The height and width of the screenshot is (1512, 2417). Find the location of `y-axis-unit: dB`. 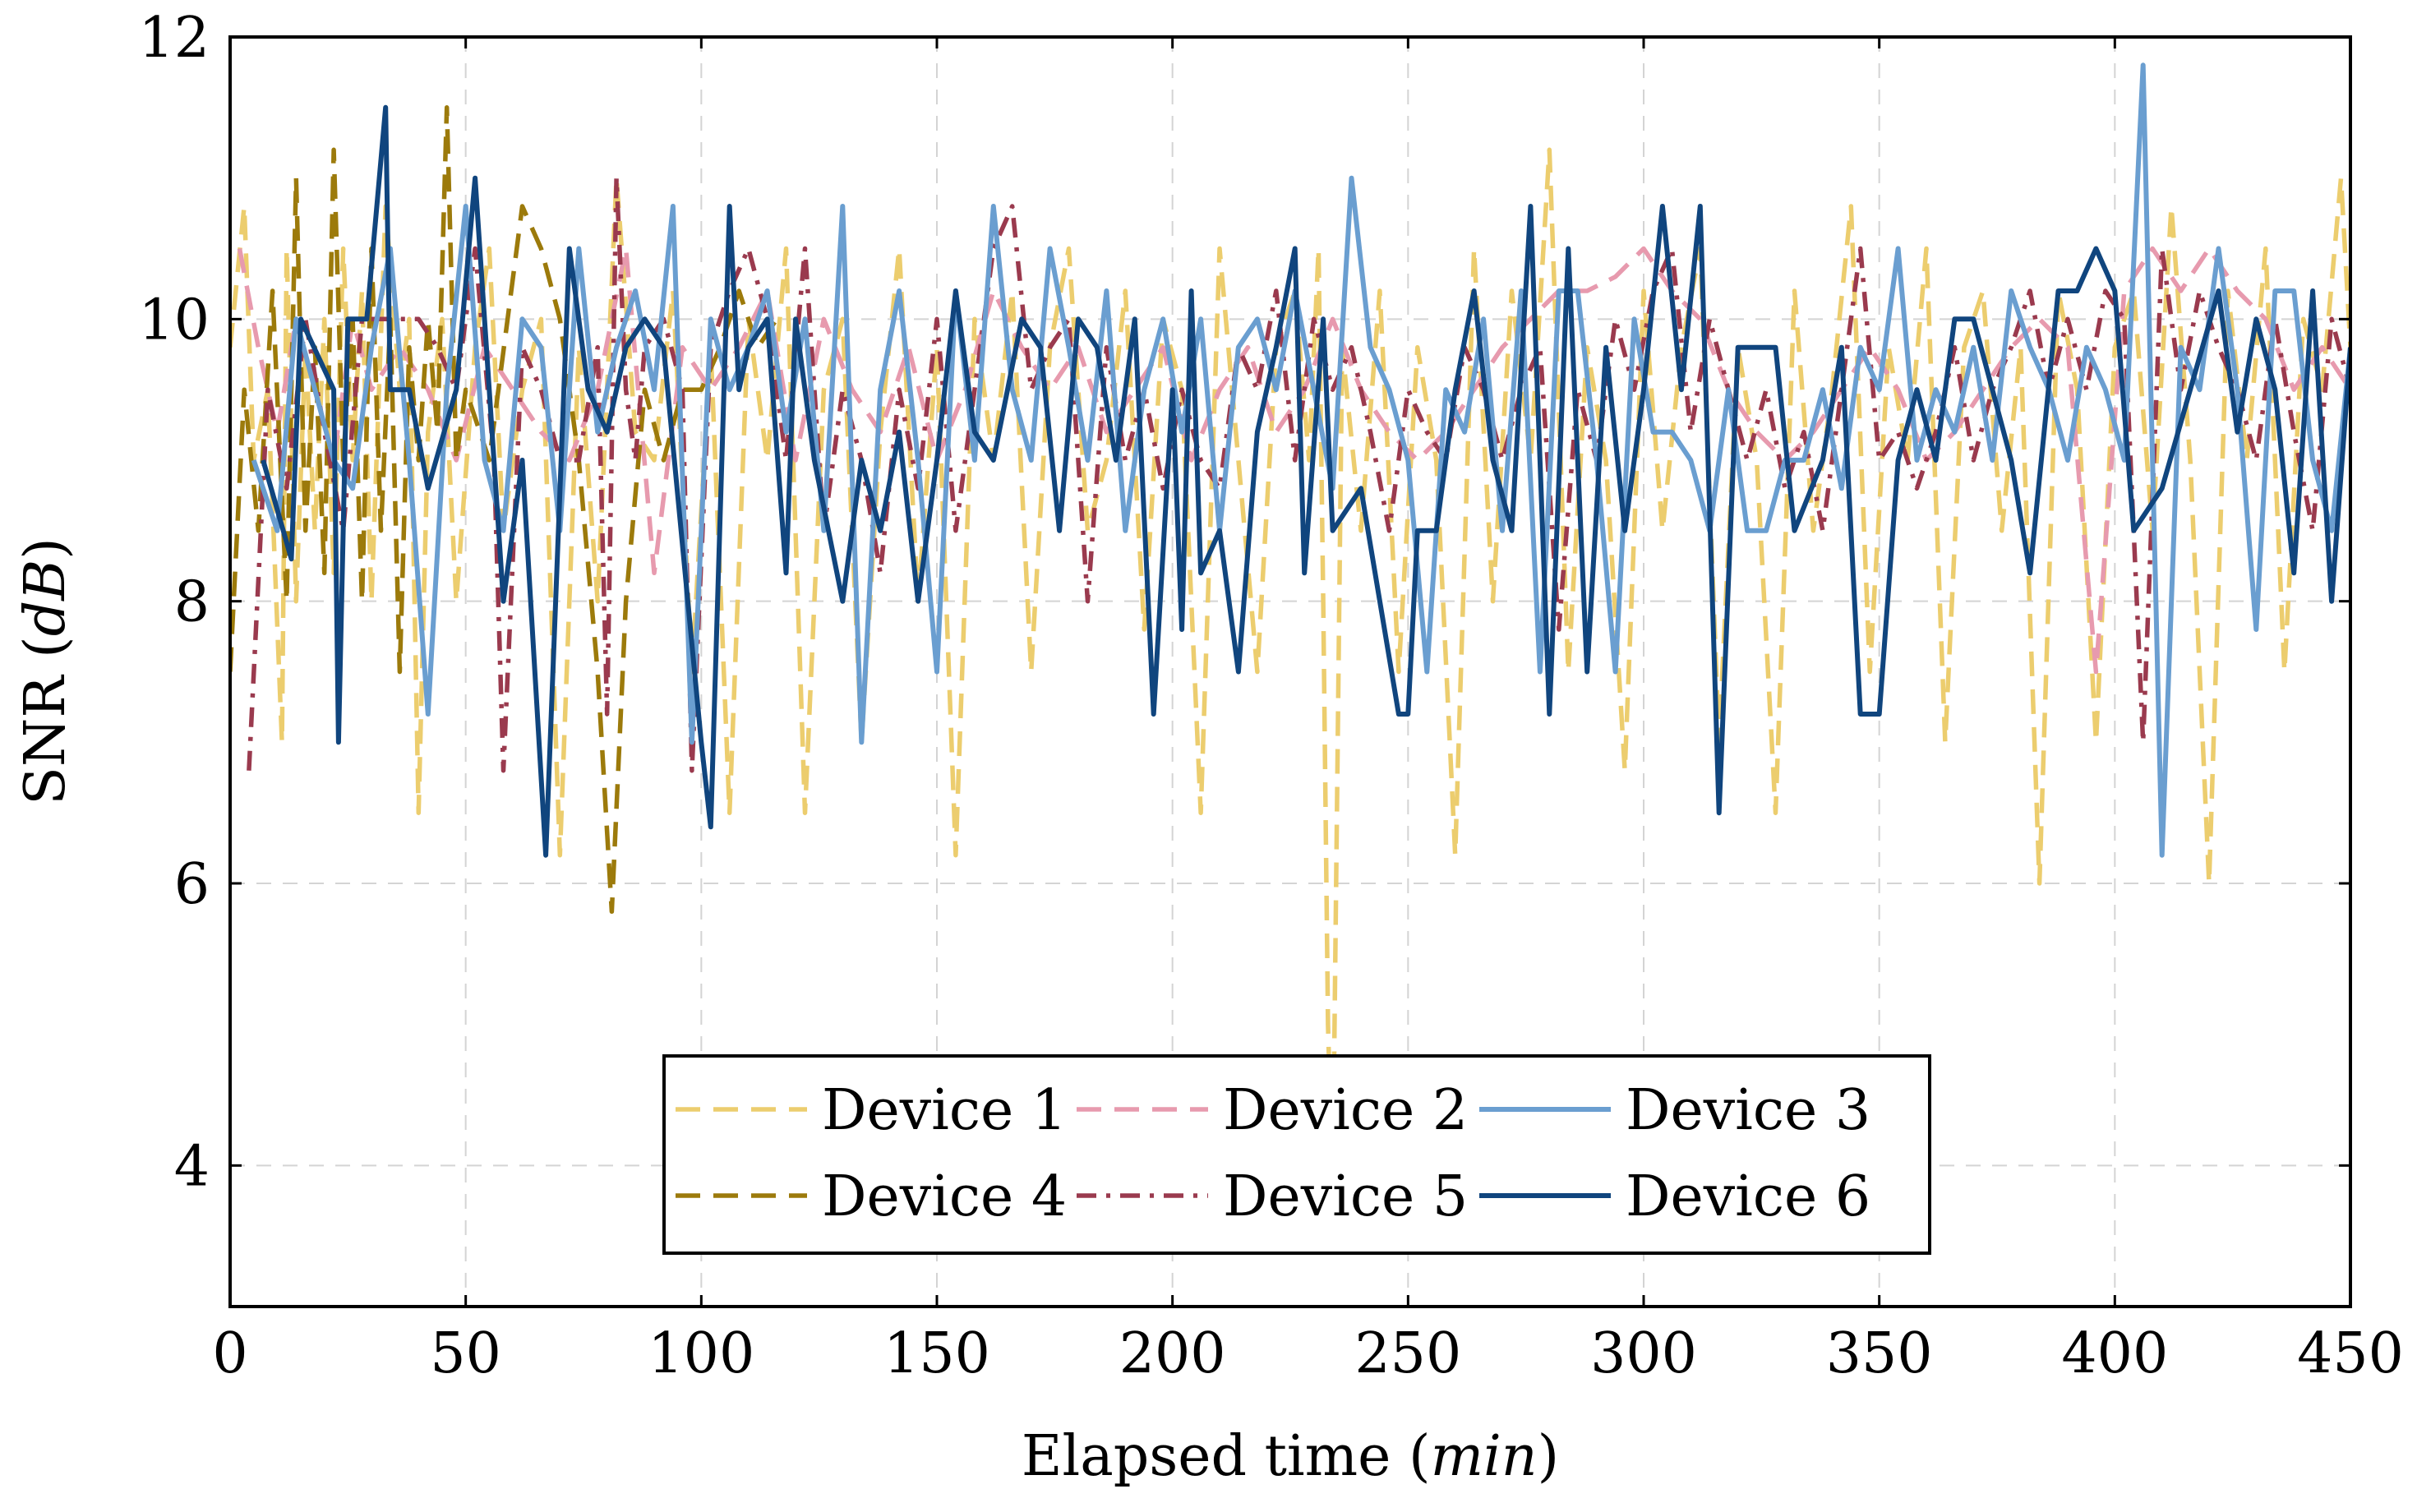

y-axis-unit: dB is located at coordinates (45, 598).